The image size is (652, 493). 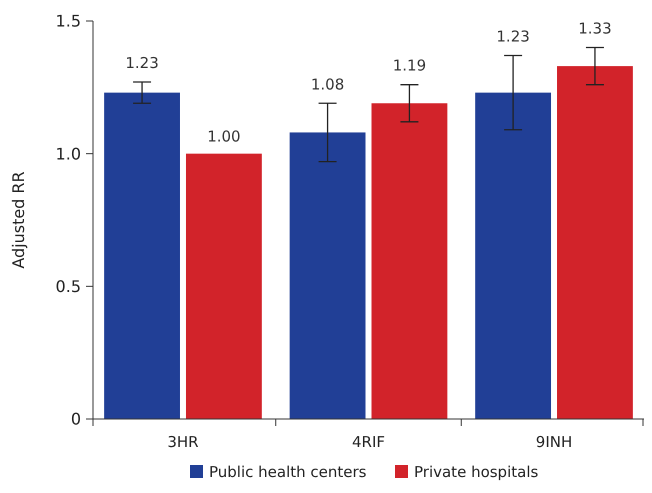 What do you see at coordinates (183, 442) in the screenshot?
I see `x-tick-label: 3HR` at bounding box center [183, 442].